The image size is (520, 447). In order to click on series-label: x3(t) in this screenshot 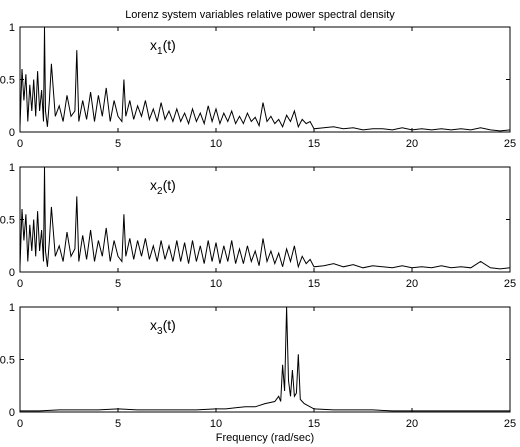, I will do `click(163, 327)`.